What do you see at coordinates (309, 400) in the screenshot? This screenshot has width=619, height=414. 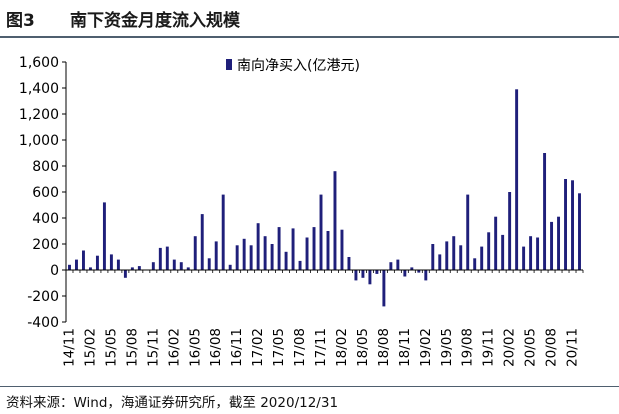 I see `source-note-bar: 资料来源：Wind，海通证券研究所，截至 2020/12/31` at bounding box center [309, 400].